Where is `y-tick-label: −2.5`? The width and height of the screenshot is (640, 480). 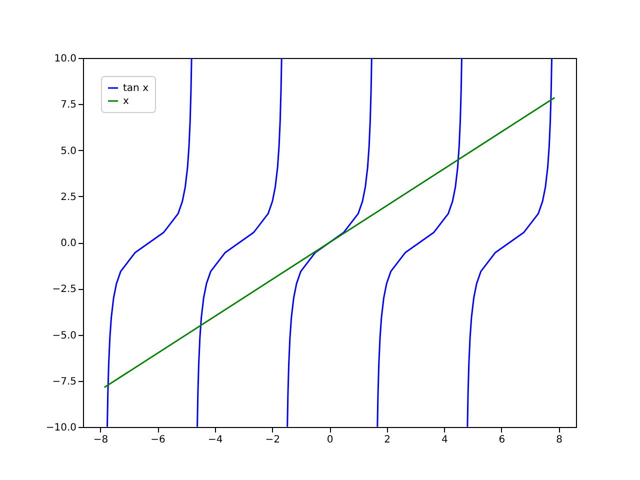
y-tick-label: −2.5 is located at coordinates (64, 290).